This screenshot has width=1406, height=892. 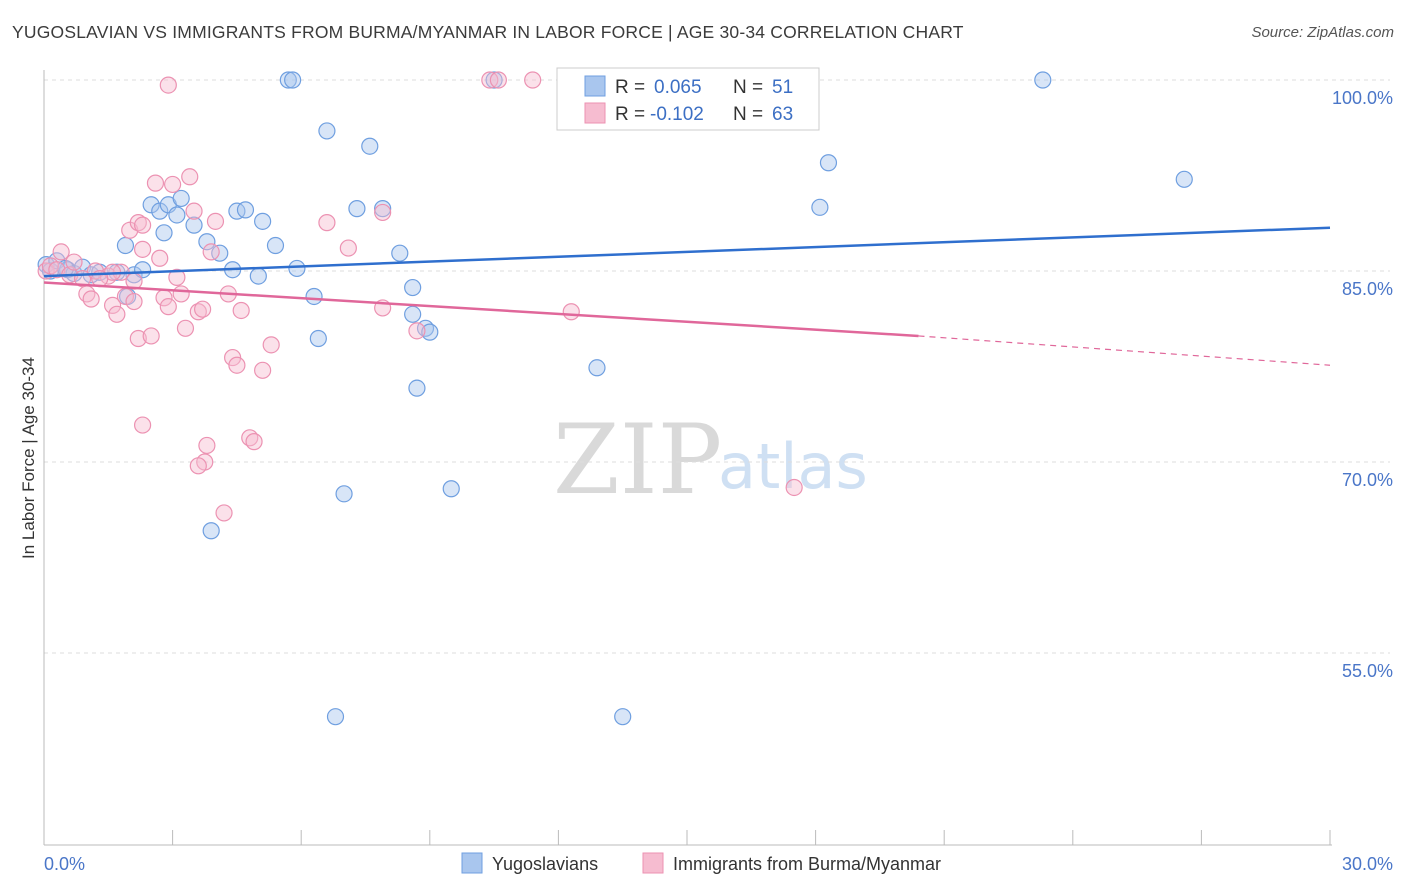 I want to click on watermark-zip: ZIP, so click(x=637, y=460).